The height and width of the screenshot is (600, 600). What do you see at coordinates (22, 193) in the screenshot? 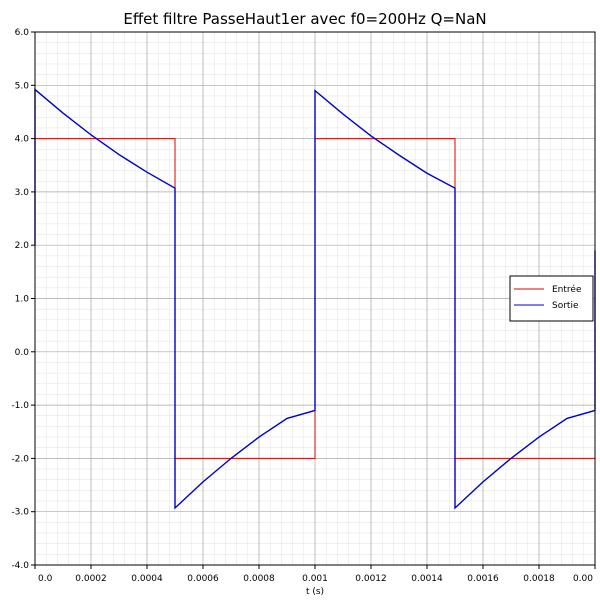
I see `y-tick-label: 3.0` at bounding box center [22, 193].